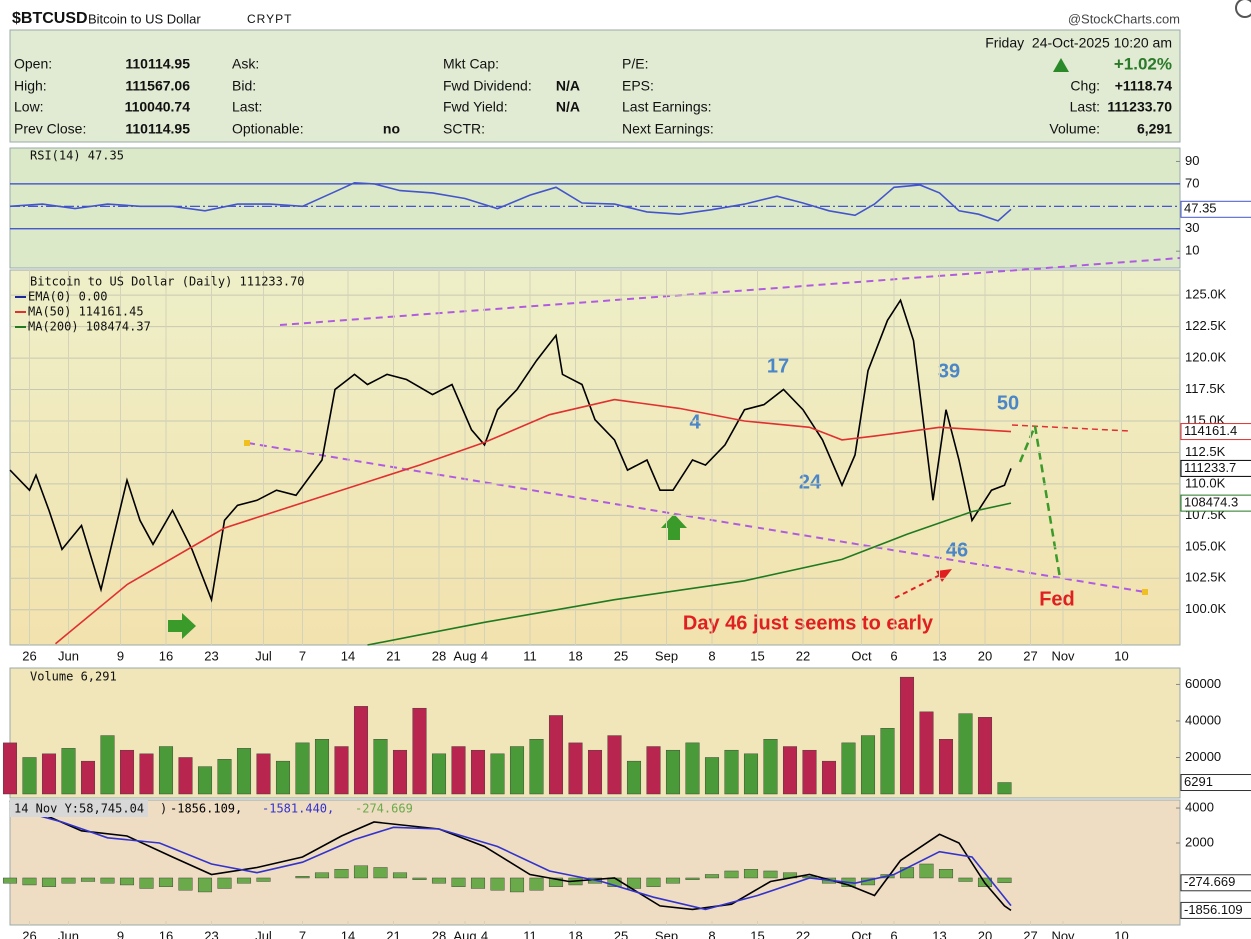 Image resolution: width=1251 pixels, height=939 pixels. I want to click on y-tick-label: 100.0K, so click(1206, 608).